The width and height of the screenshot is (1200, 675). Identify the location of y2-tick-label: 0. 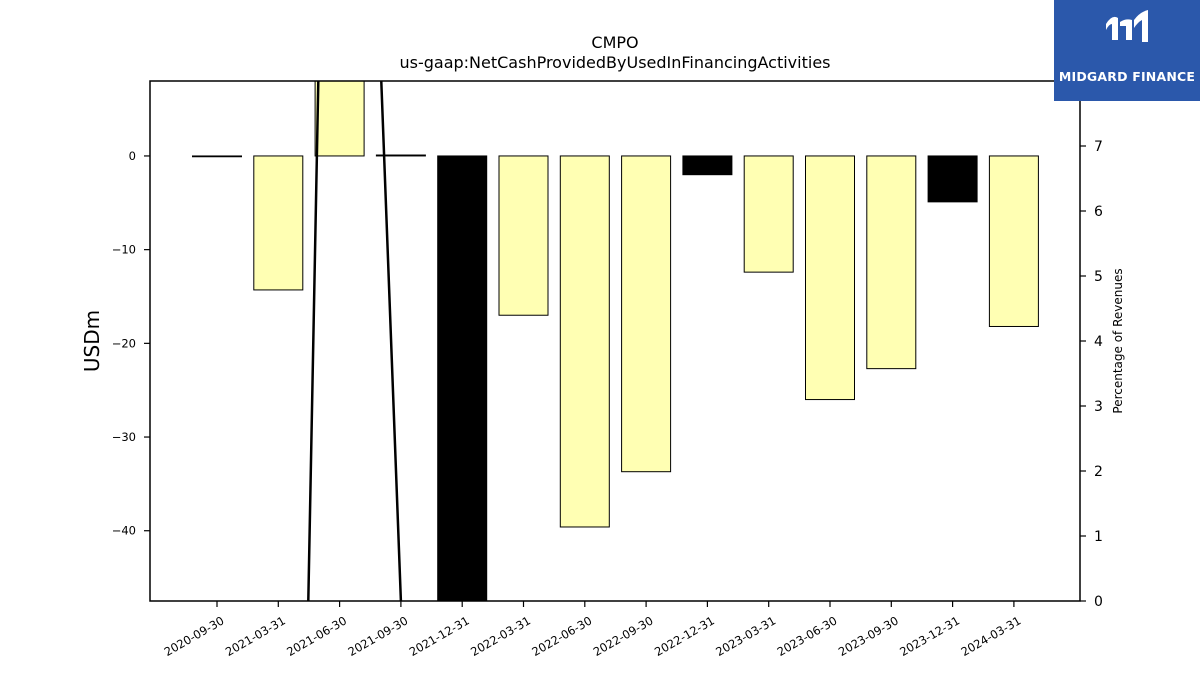
(1098, 602).